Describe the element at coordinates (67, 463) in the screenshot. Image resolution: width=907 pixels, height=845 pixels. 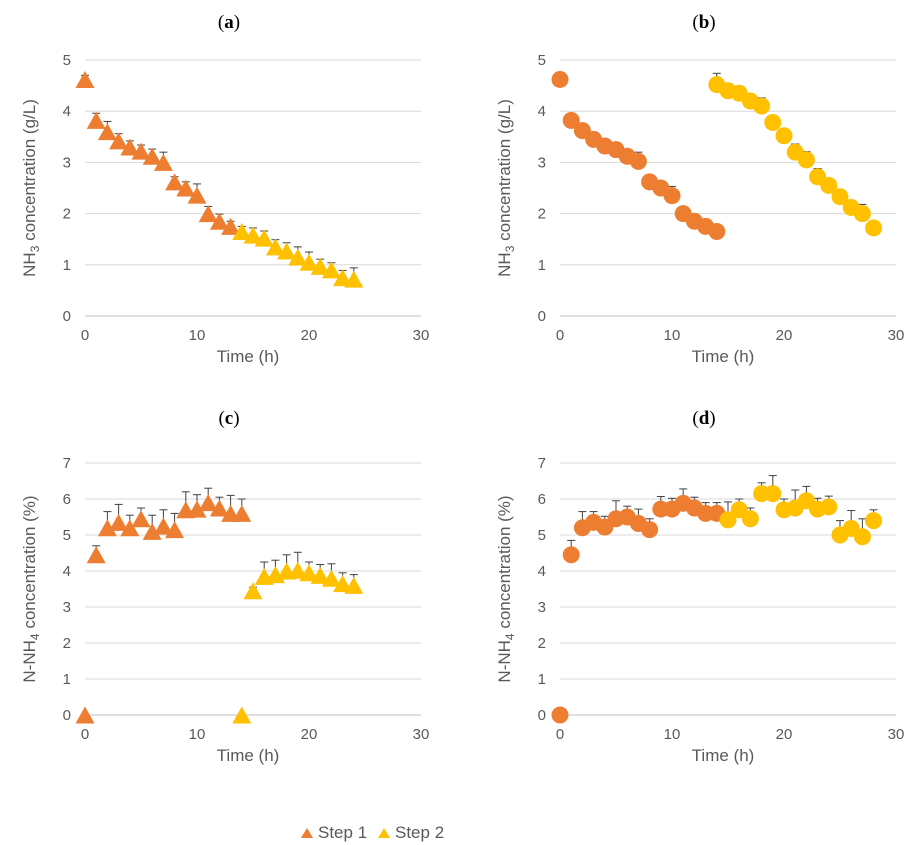
I see `y-tick-label: 7` at that location.